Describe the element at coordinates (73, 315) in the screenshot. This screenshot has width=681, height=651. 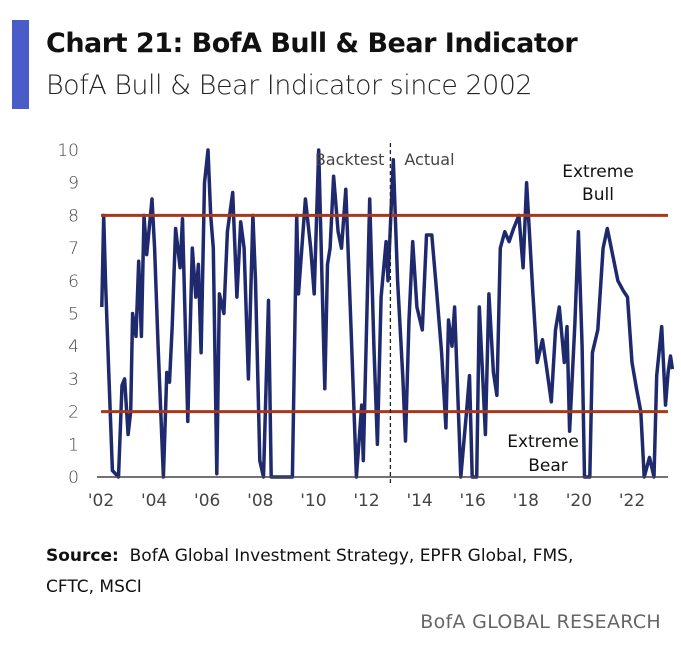
I see `y-tick-label: 5` at that location.